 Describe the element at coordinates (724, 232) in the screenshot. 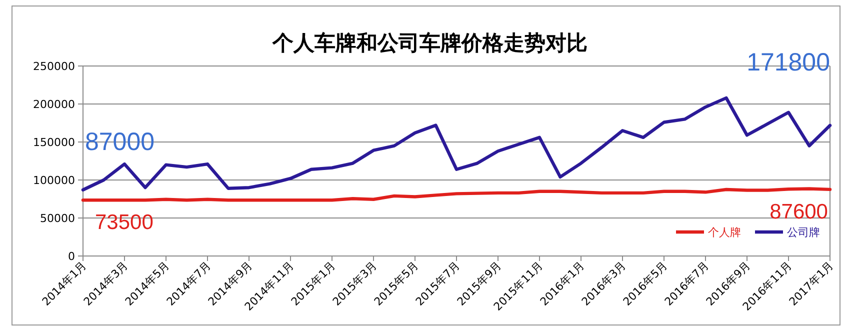

I see `legend-label: 个人牌` at that location.